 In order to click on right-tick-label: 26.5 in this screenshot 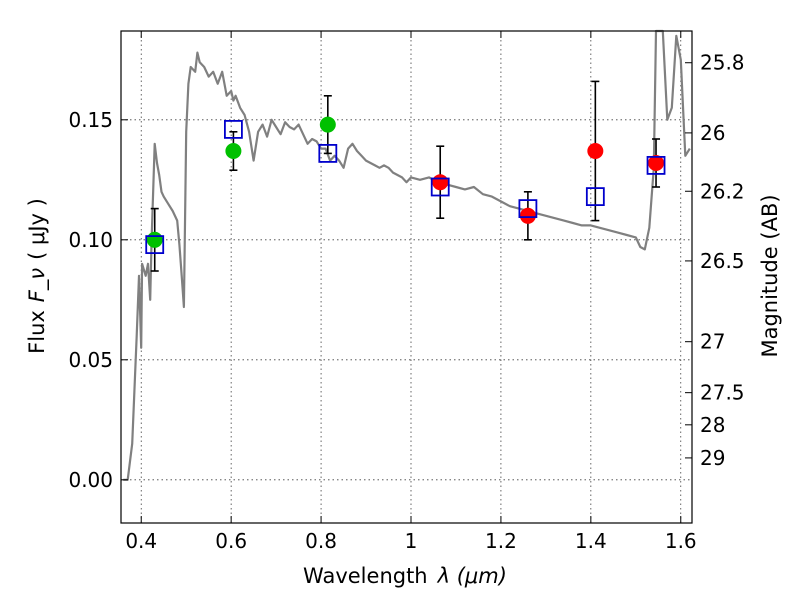, I will do `click(722, 261)`.